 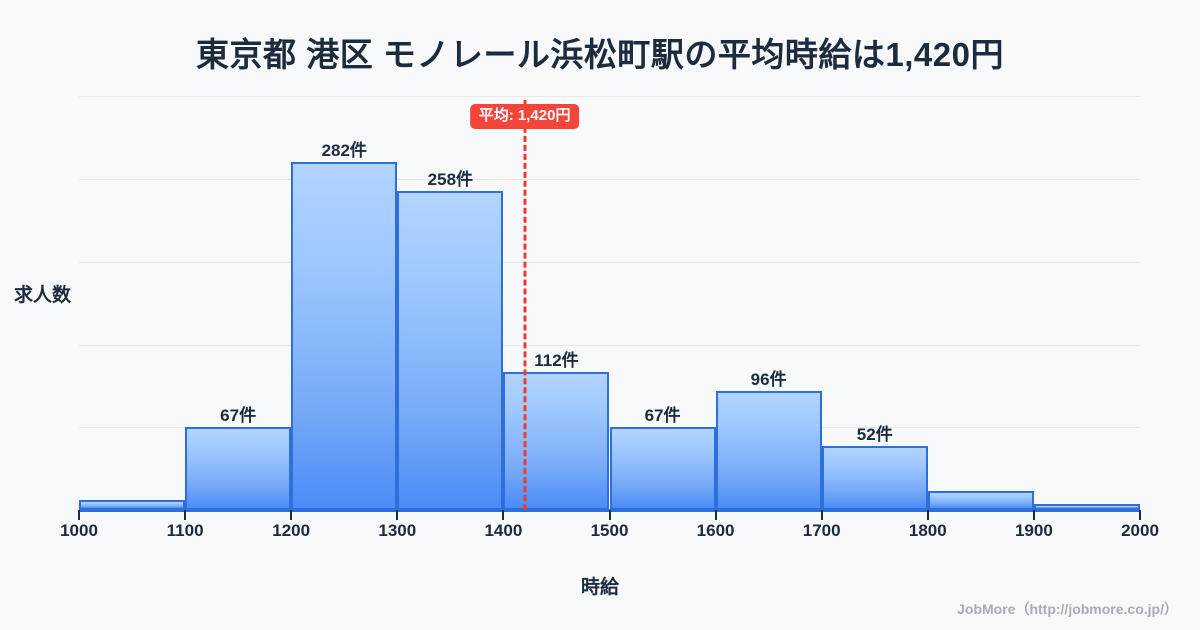 What do you see at coordinates (715, 530) in the screenshot?
I see `x-axis-tick-label: 1600` at bounding box center [715, 530].